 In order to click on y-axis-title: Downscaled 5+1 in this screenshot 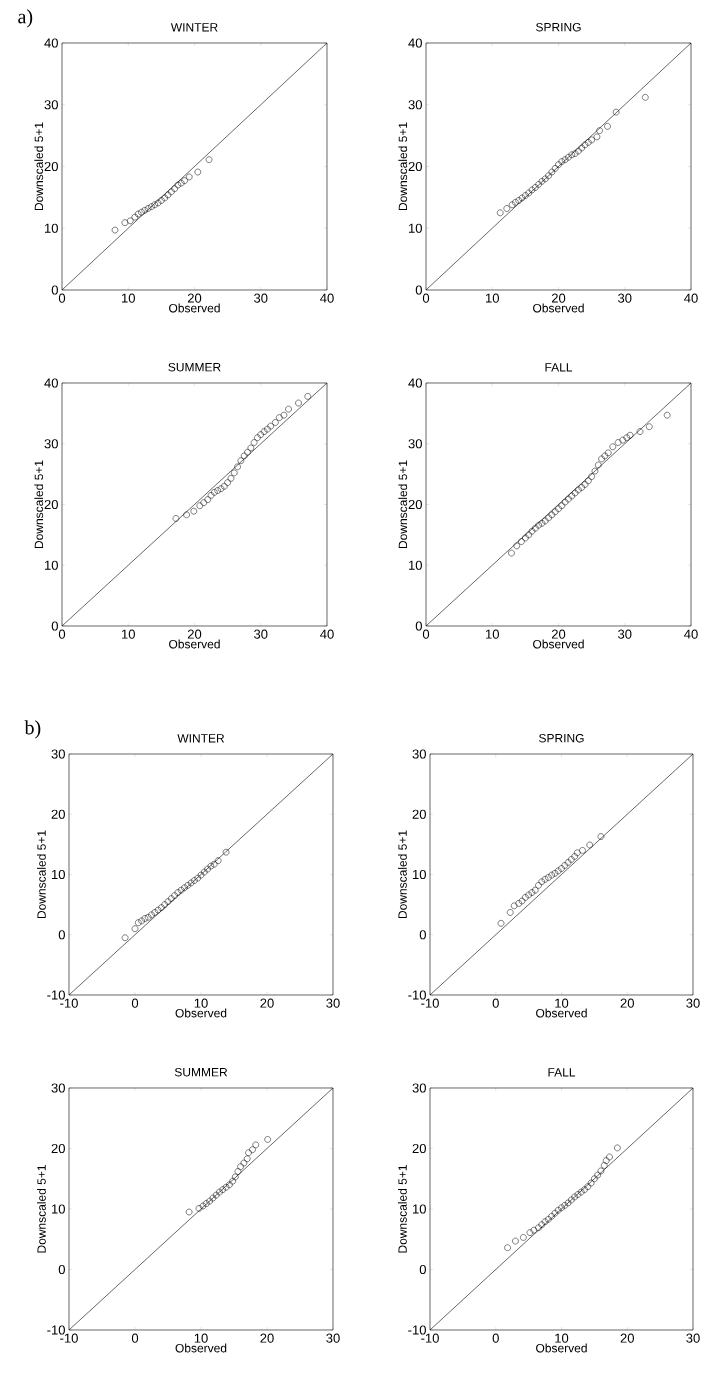, I will do `click(402, 1209)`.